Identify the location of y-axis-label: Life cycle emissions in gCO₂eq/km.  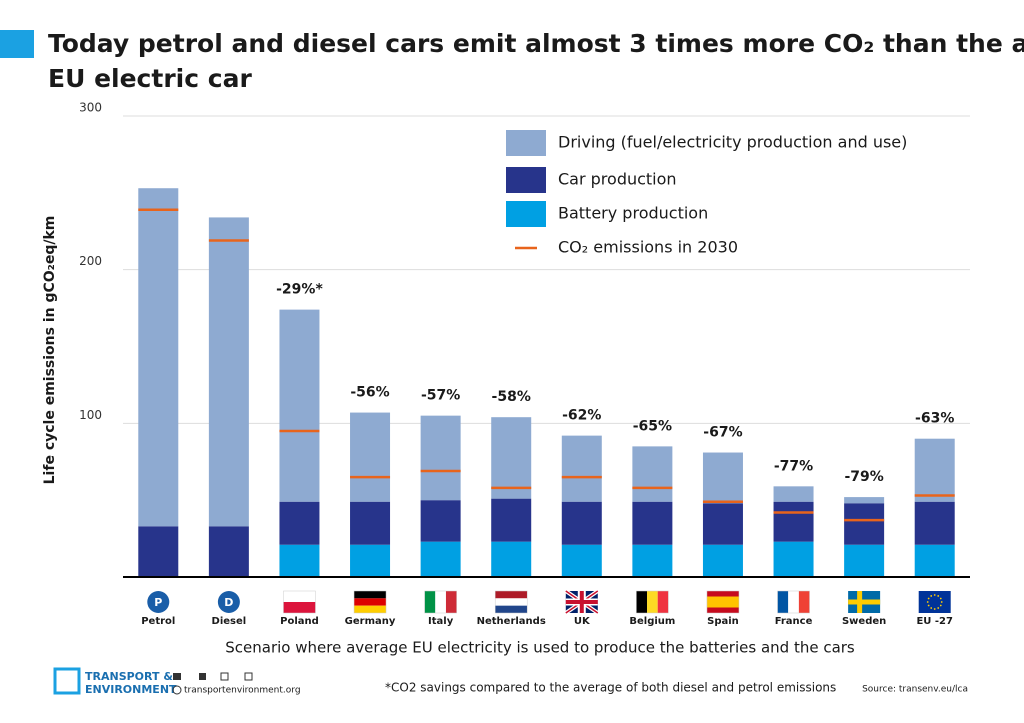
(50, 350).